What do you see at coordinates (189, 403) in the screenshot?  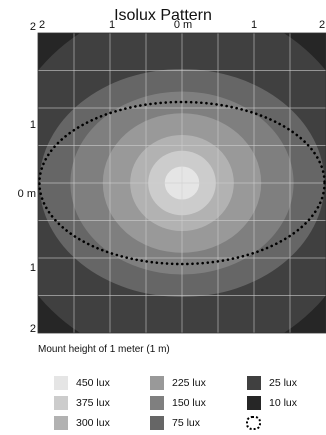 I see `legend-label: 150 lux` at bounding box center [189, 403].